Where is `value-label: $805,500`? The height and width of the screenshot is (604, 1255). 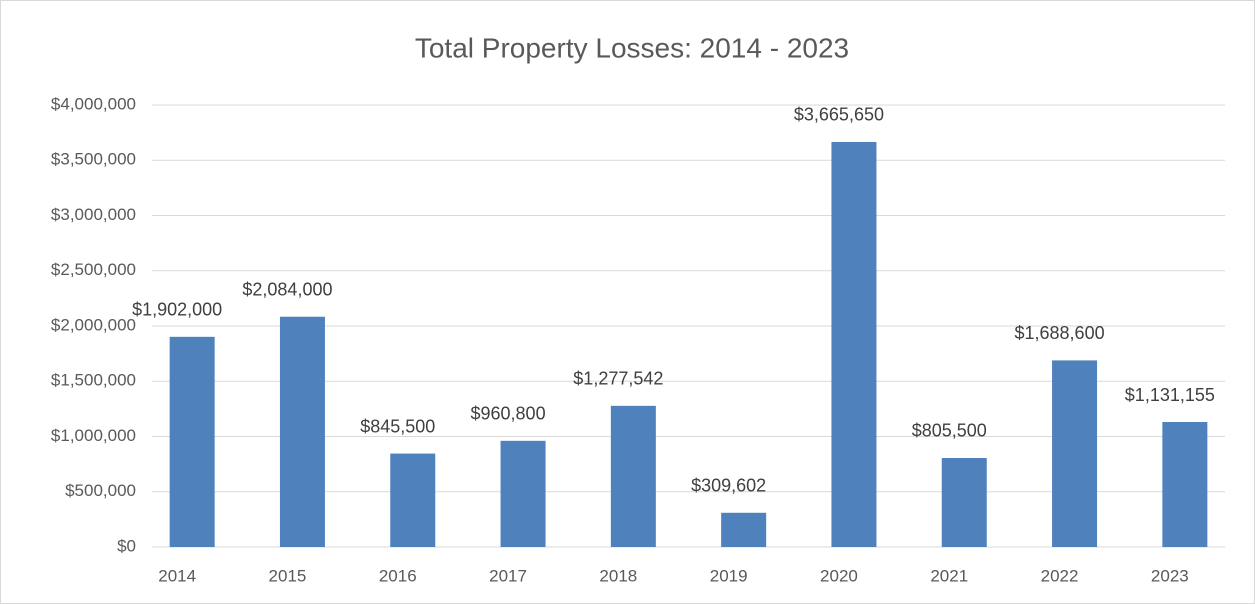
value-label: $805,500 is located at coordinates (949, 431).